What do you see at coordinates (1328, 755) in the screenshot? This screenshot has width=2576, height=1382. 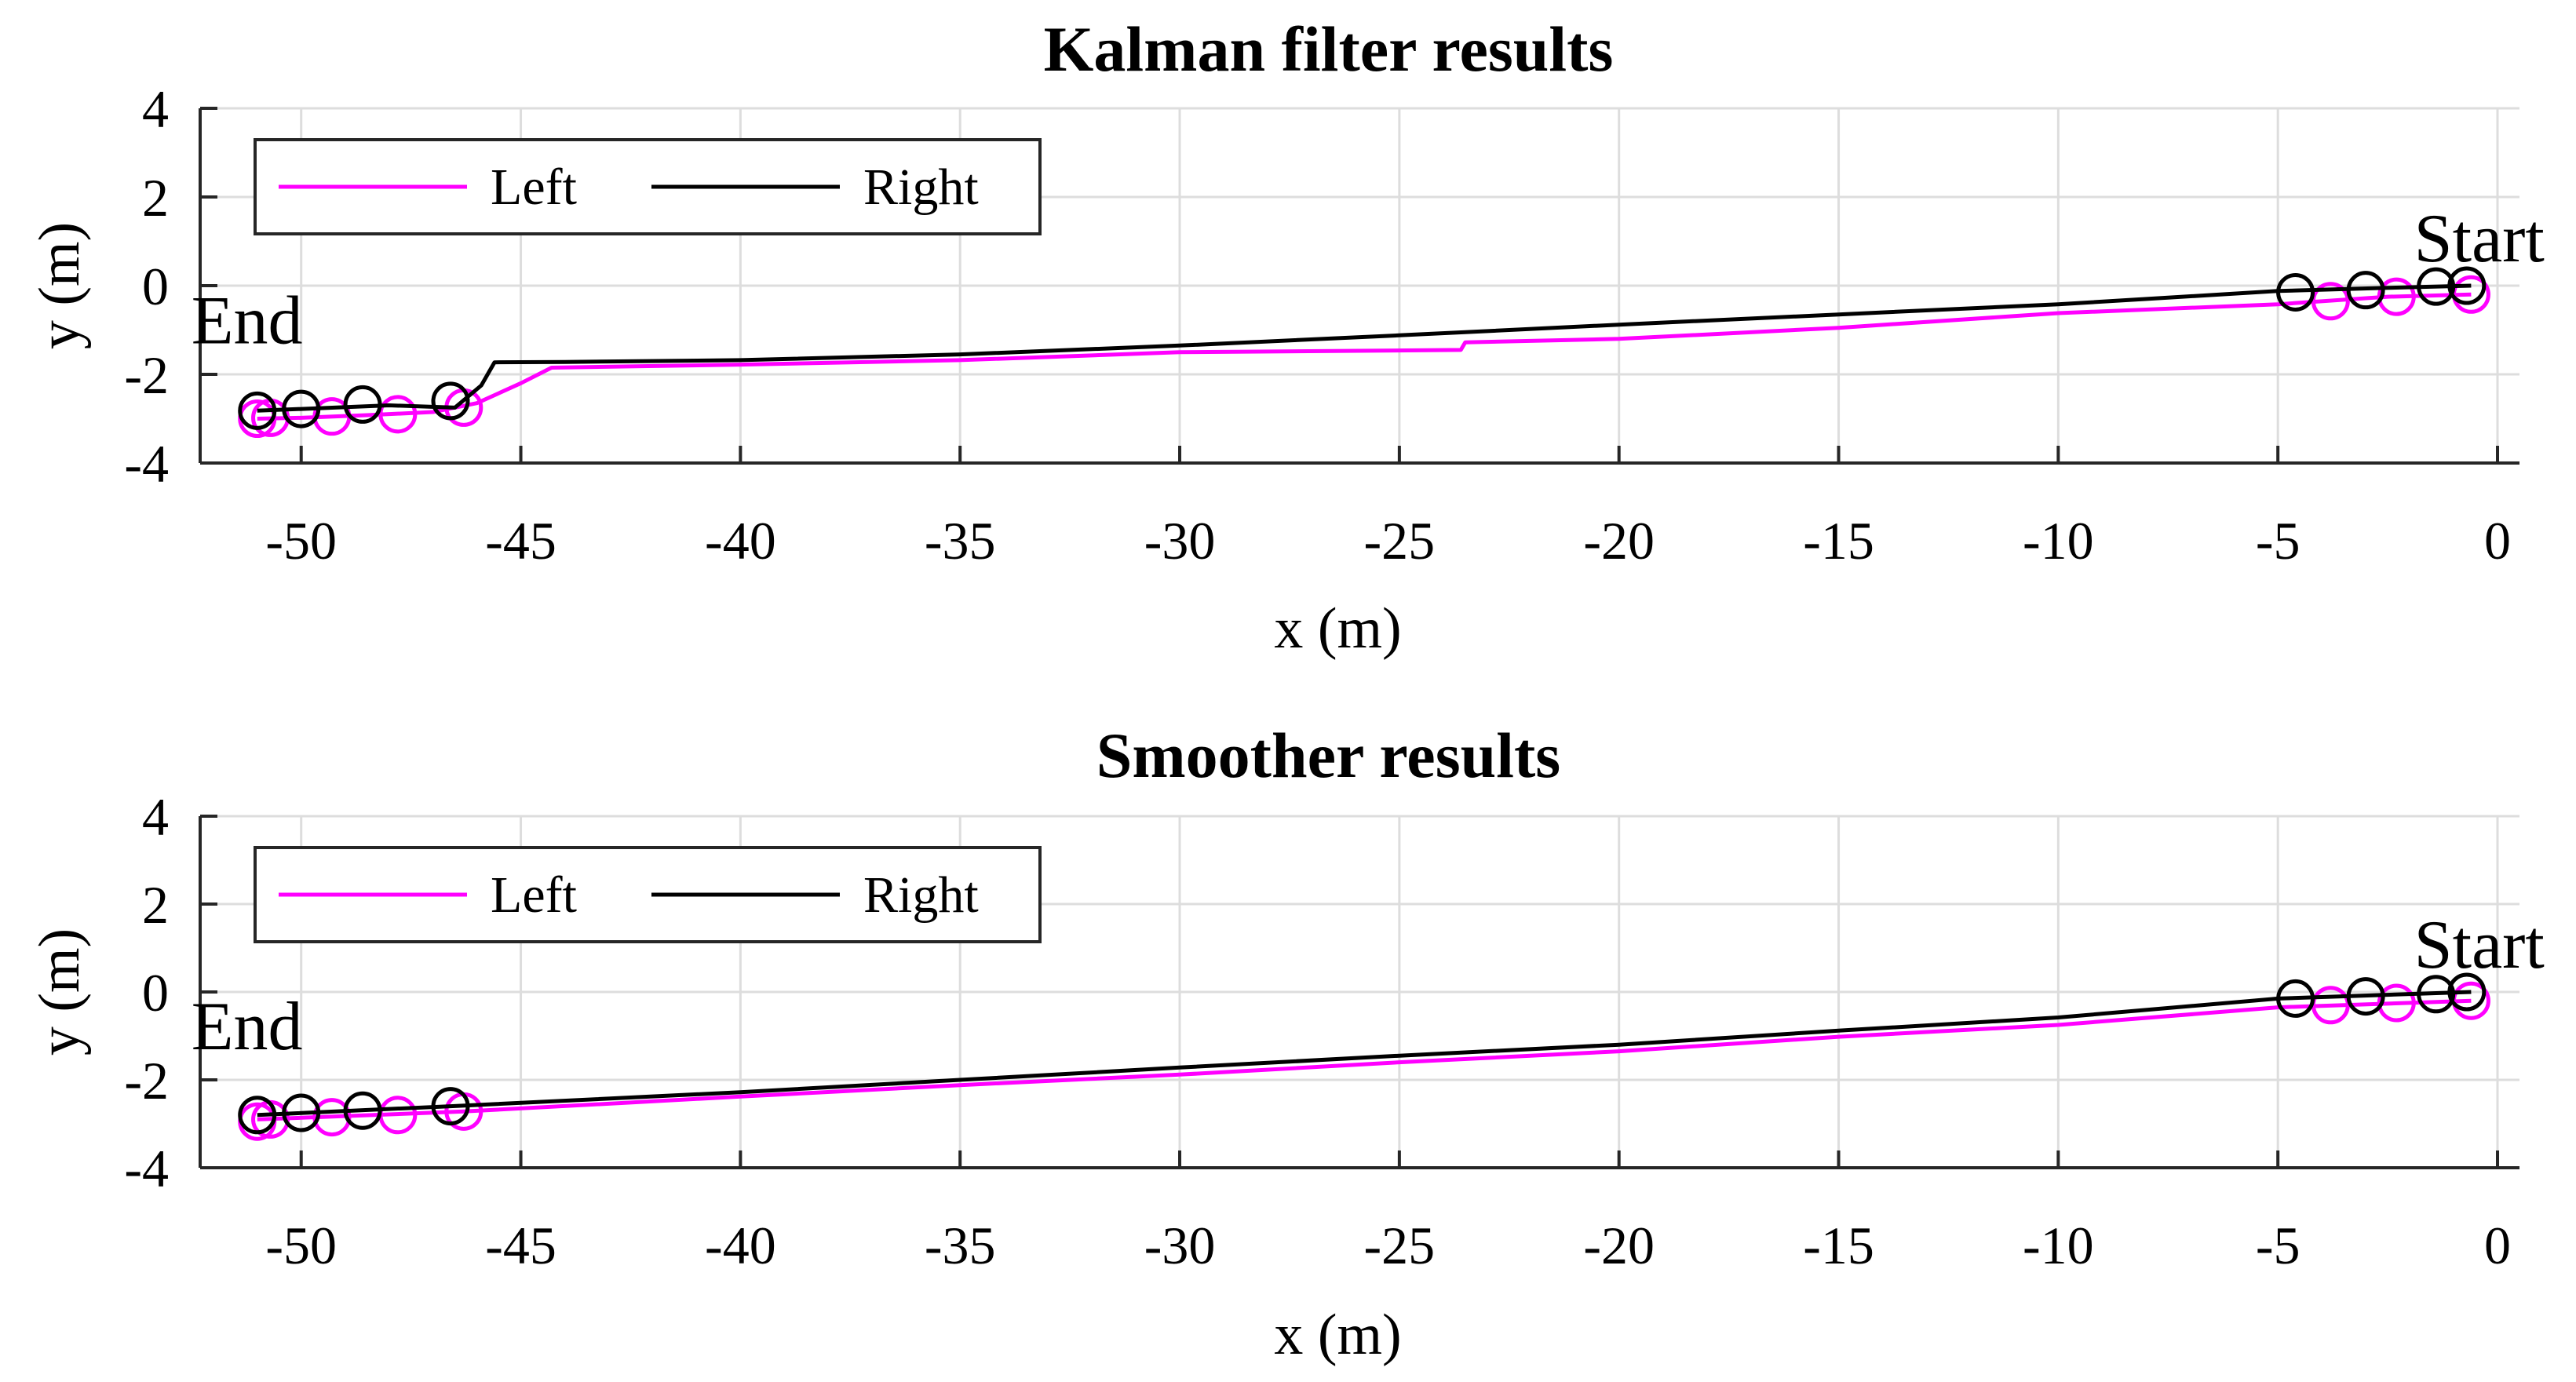 I see `chart-title: Smoother results` at bounding box center [1328, 755].